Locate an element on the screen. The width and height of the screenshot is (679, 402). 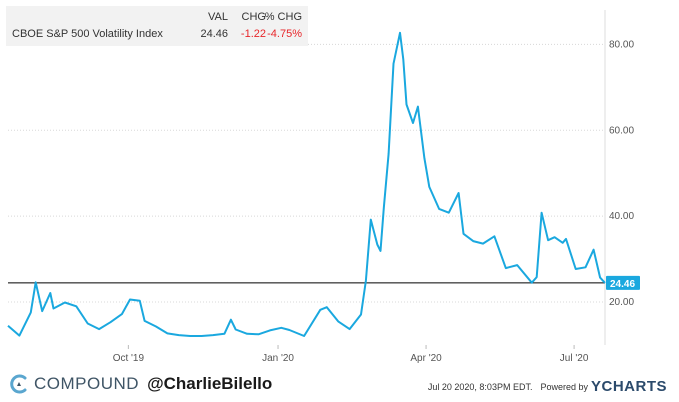
compound-logo: COMPOUND @CharlieBilello is located at coordinates (140, 384).